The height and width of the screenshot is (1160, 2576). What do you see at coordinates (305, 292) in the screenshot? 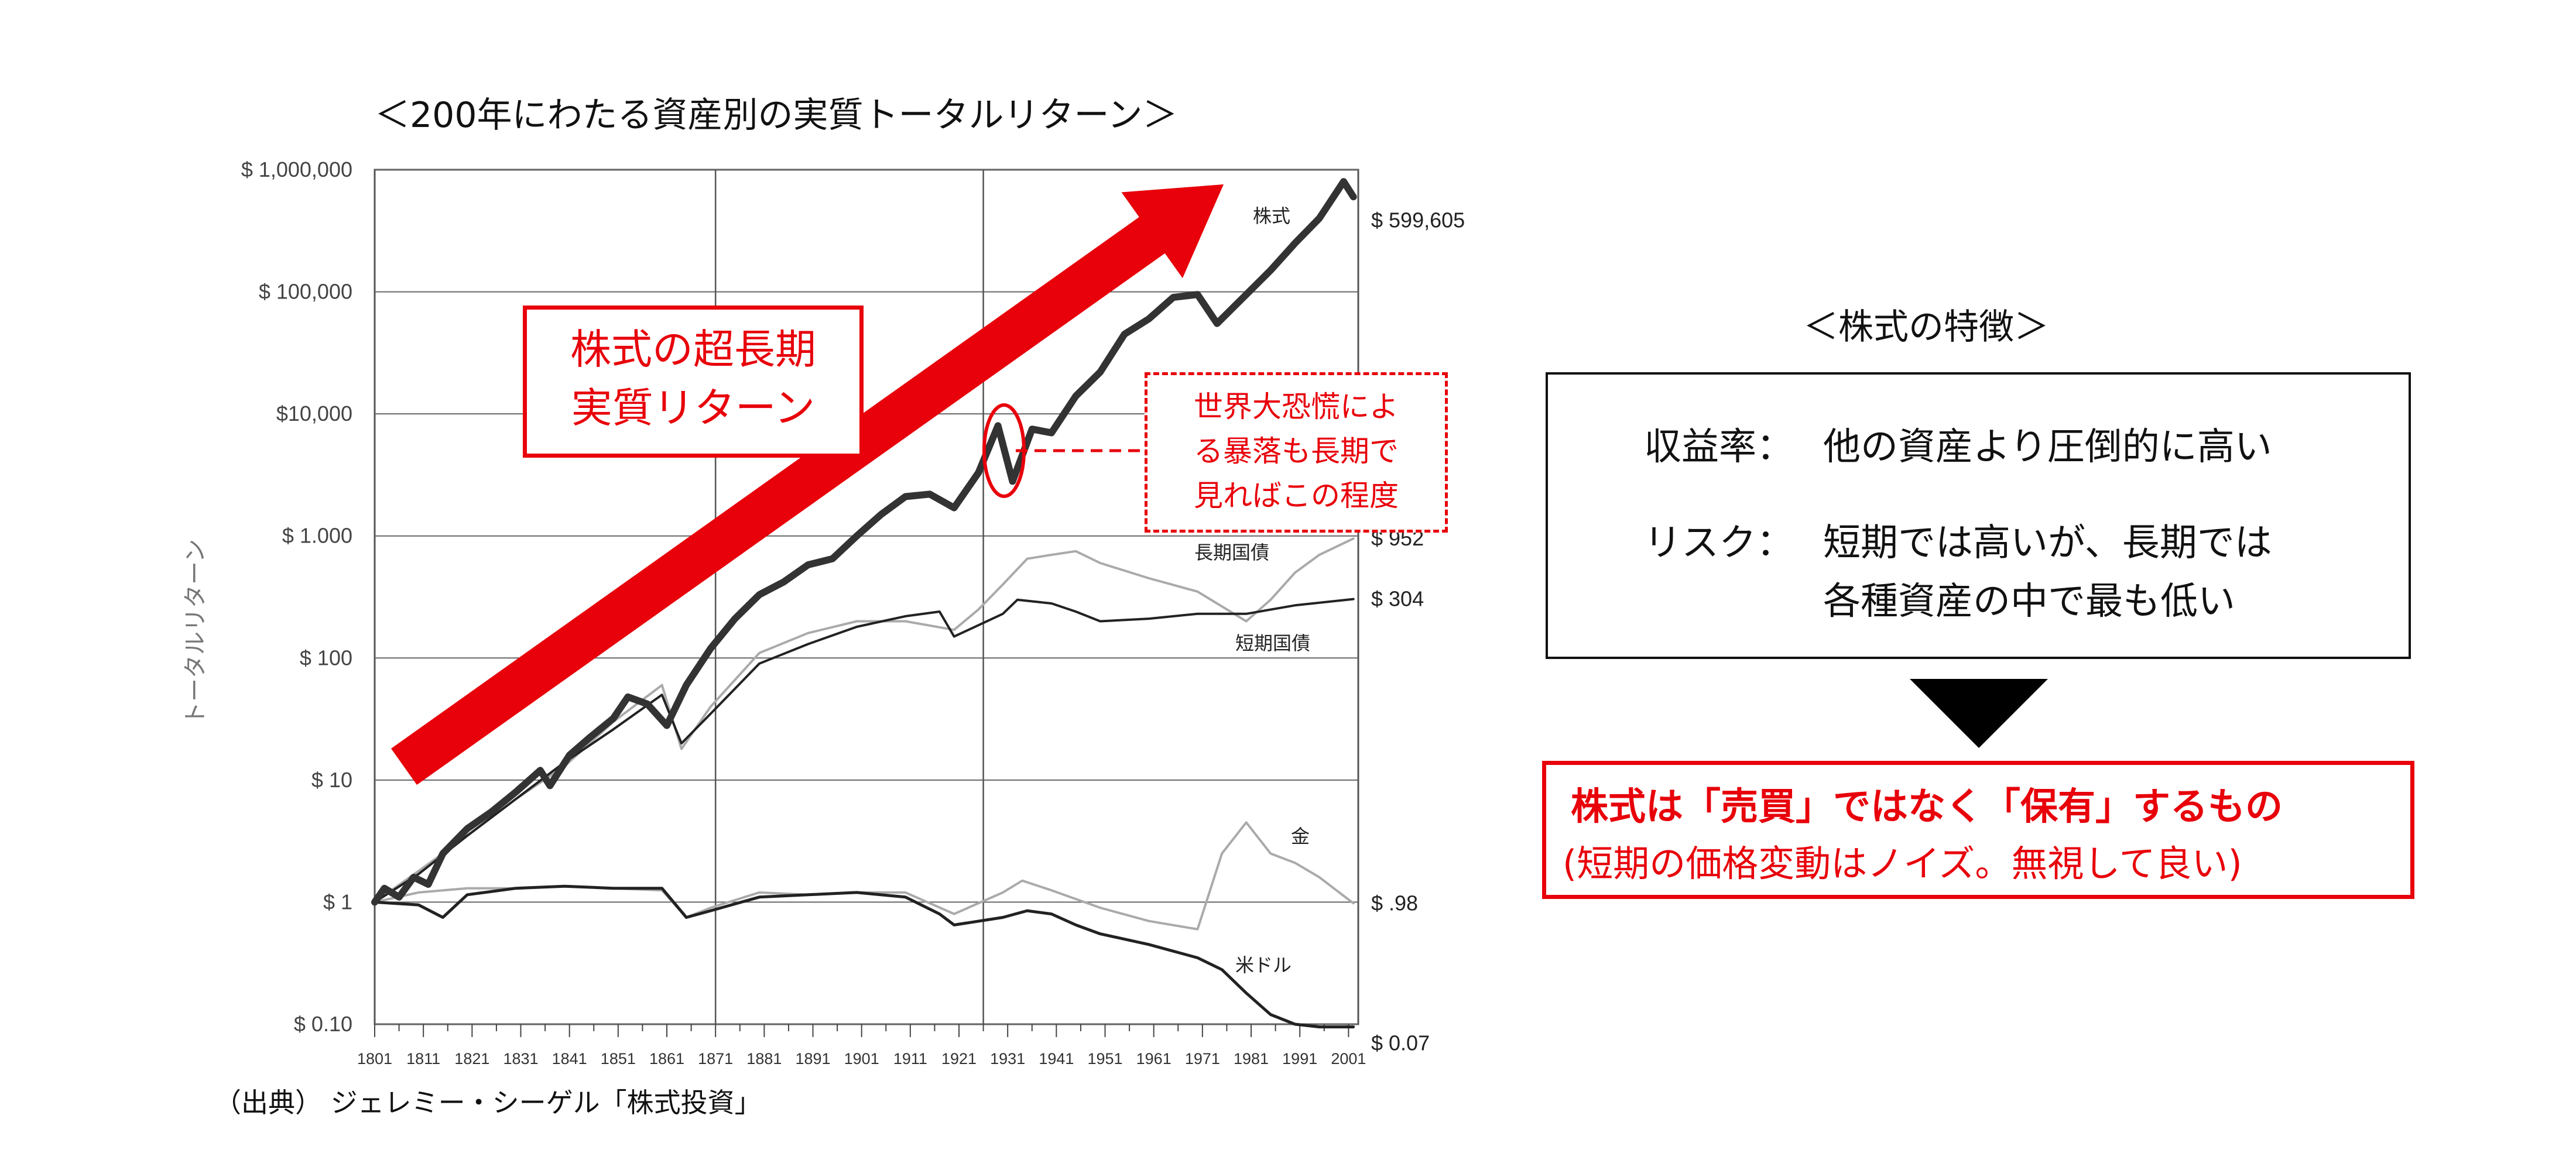
I see `y-tick-label: $ 100,000` at bounding box center [305, 292].